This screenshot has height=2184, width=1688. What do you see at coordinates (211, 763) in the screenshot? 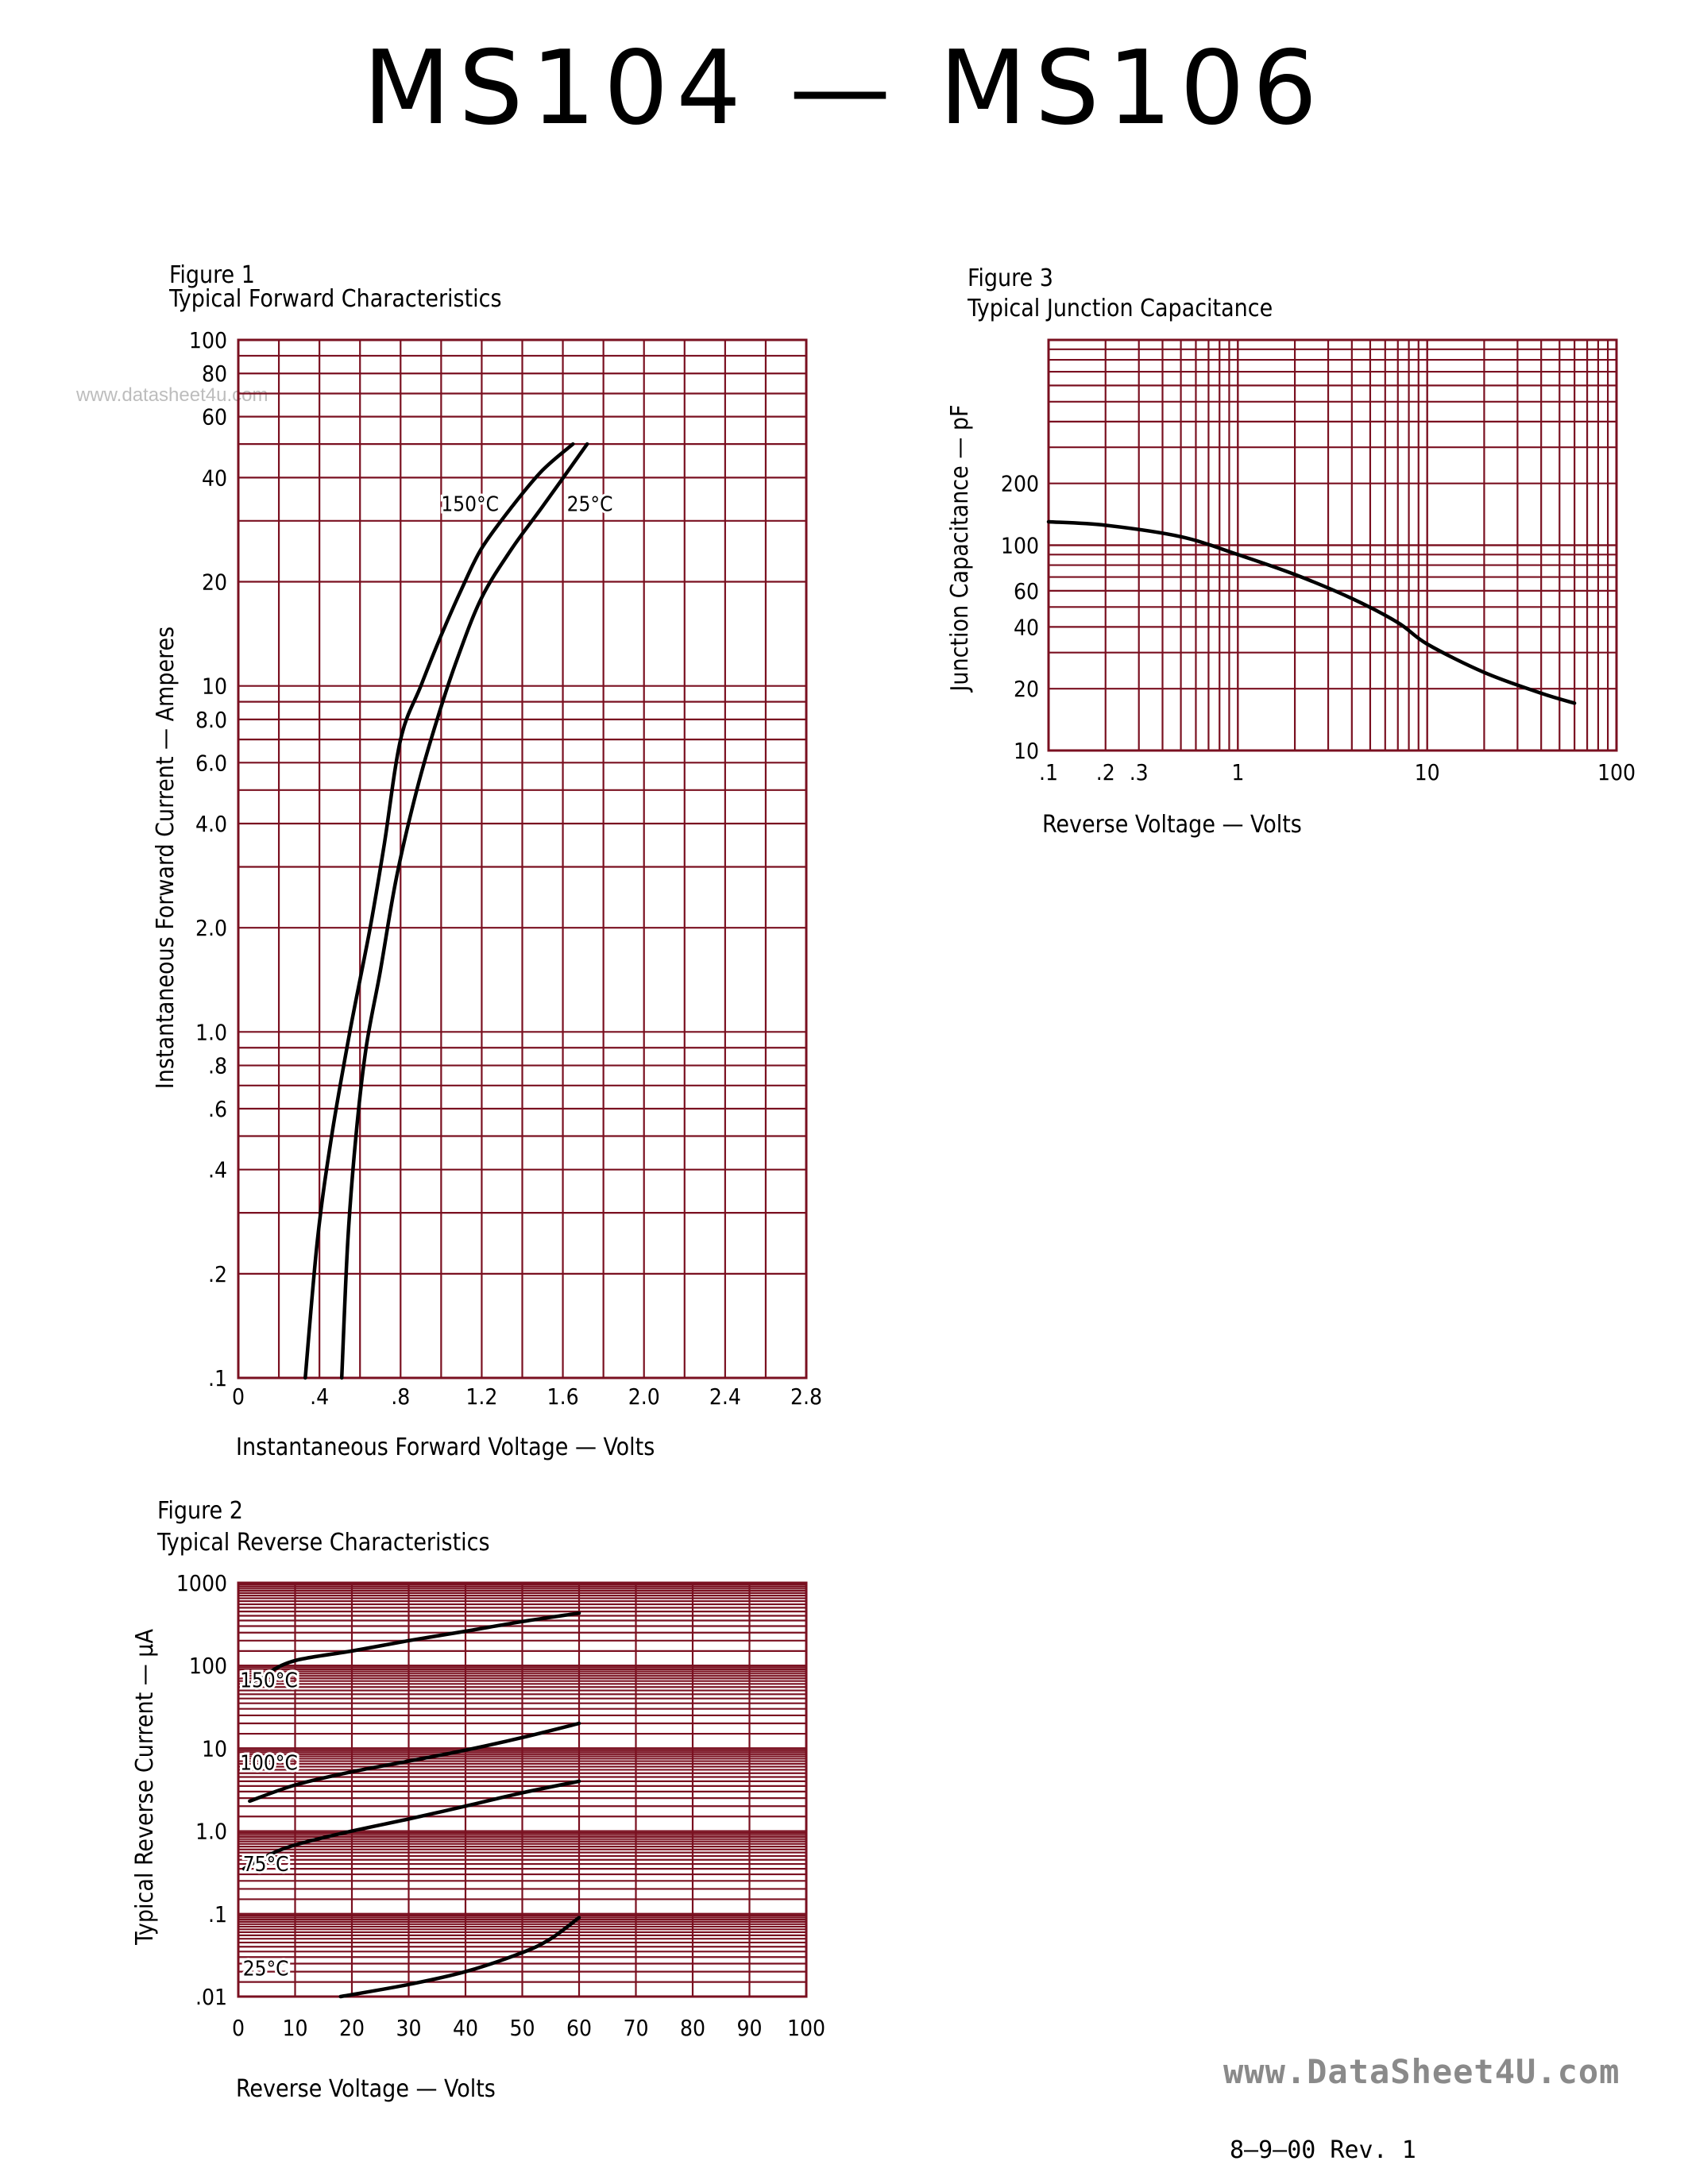
I see `fig1-y-tick-label: 6.0` at bounding box center [211, 763].